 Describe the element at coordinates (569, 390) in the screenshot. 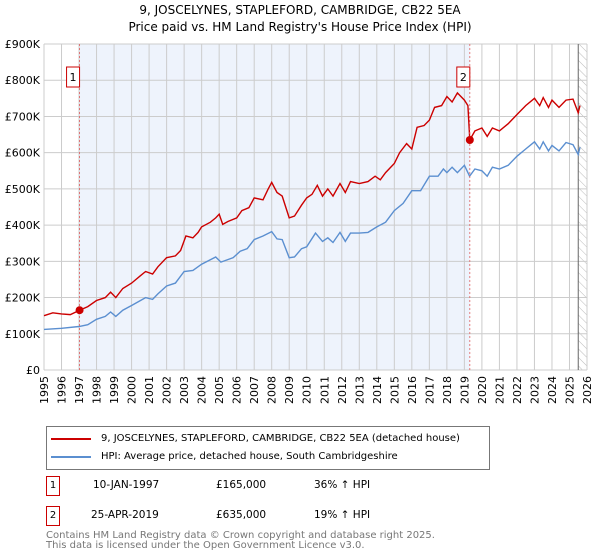

I see `x-tick-label: 2025` at that location.